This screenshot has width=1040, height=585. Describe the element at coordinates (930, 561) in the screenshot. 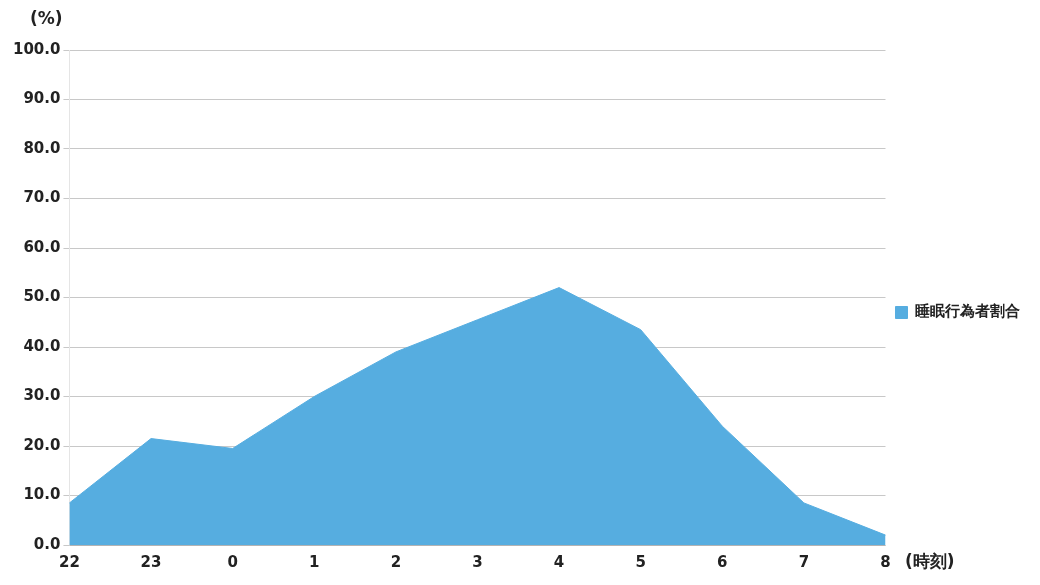

I see `x-axis-title: (時刻)` at that location.